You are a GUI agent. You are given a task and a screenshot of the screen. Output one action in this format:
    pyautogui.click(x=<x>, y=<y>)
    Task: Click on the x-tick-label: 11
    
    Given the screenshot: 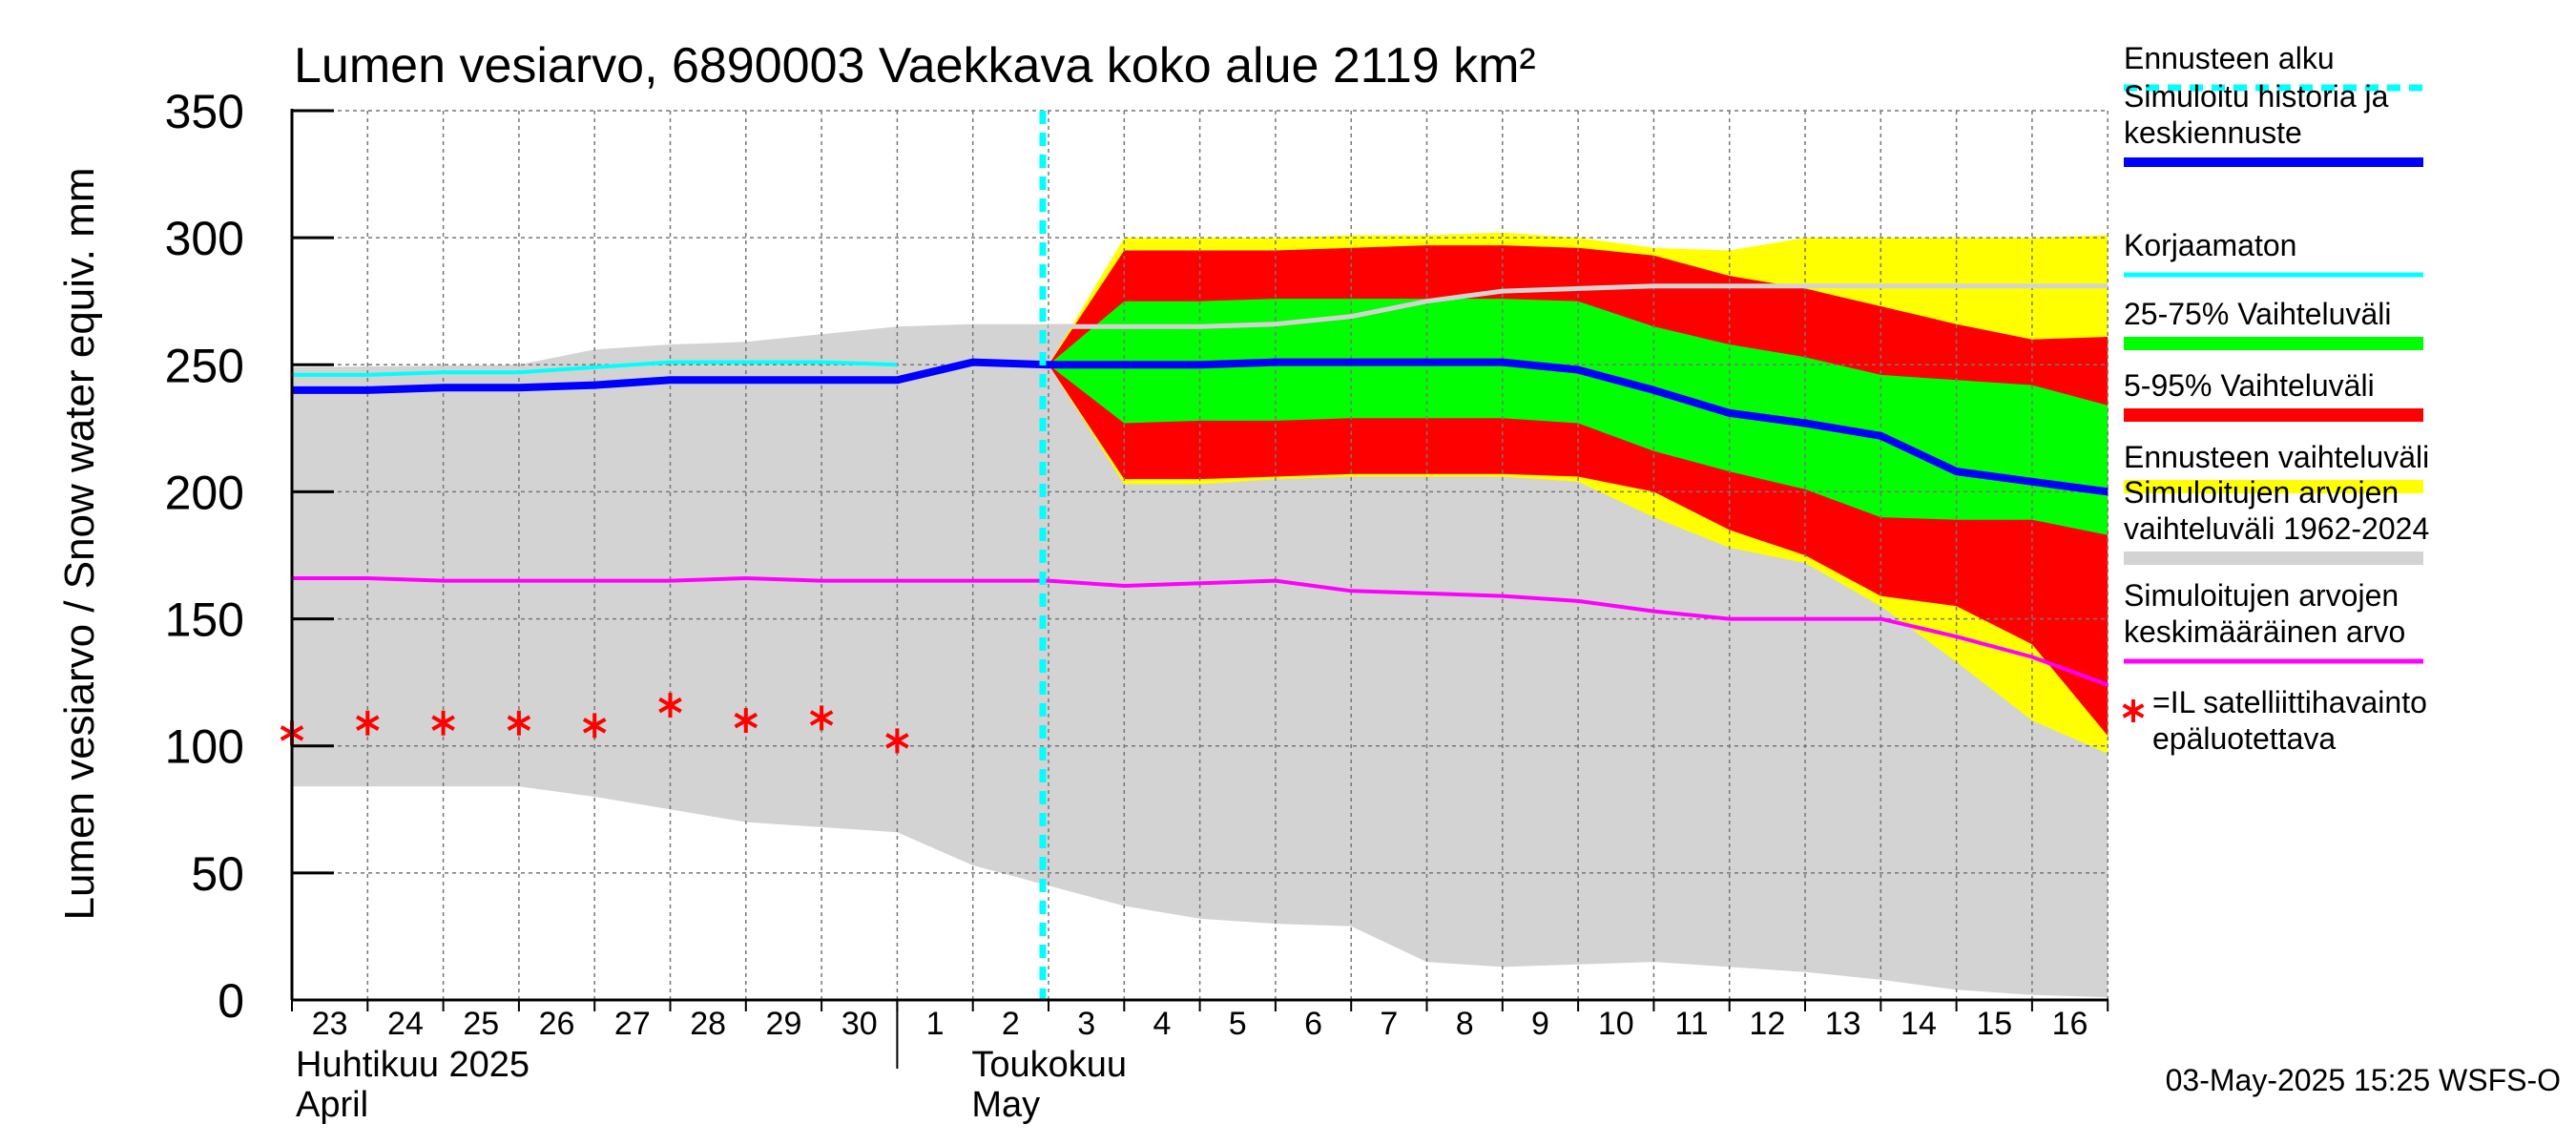 What is the action you would take?
    pyautogui.click(x=1691, y=1024)
    